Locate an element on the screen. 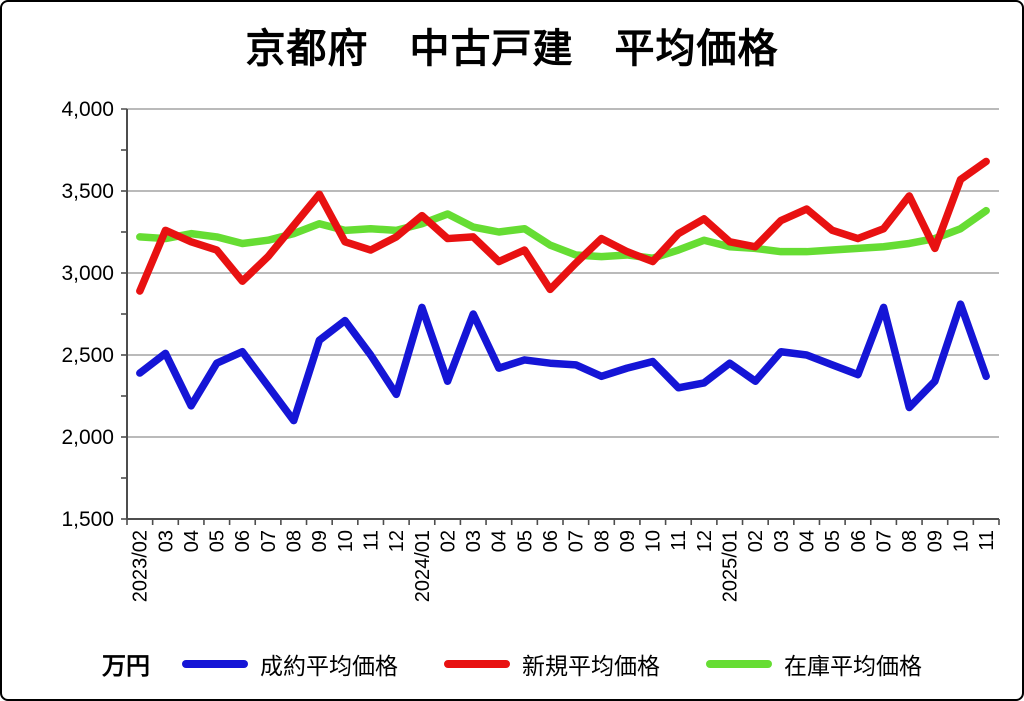 This screenshot has height=701, width=1024. svg-text: 3,500 is located at coordinates (87, 191).